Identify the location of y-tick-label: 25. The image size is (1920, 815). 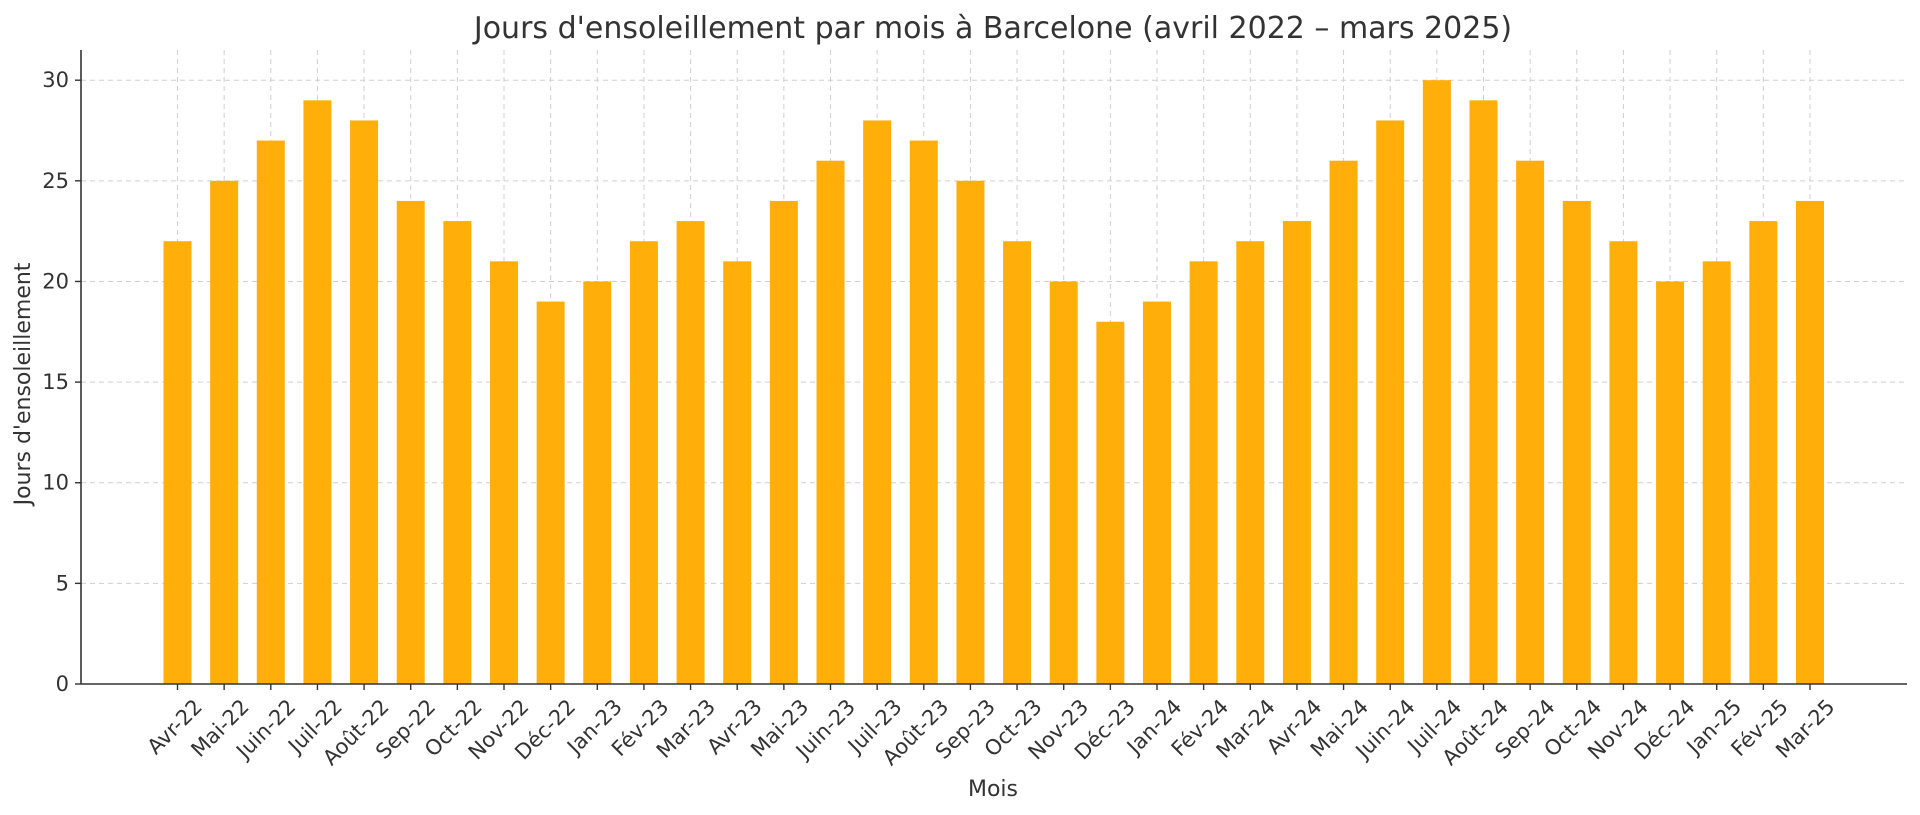
(55, 181).